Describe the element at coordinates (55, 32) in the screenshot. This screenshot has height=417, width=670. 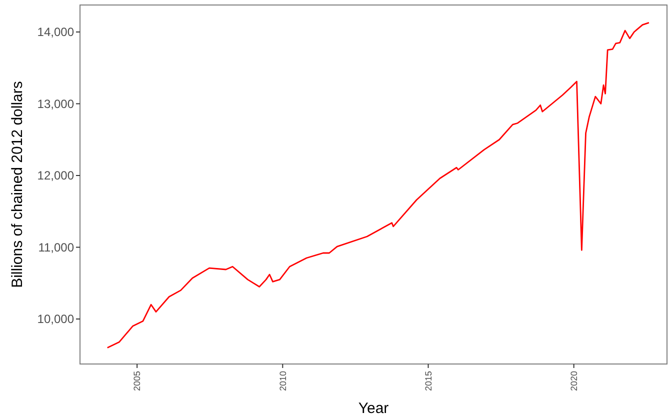
I see `y-tick-label: 14,000` at that location.